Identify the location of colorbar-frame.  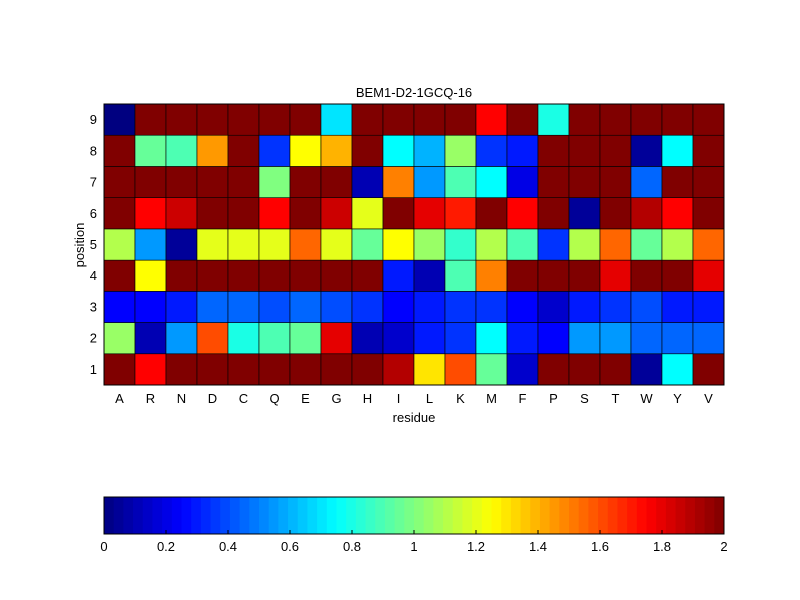
(414, 515).